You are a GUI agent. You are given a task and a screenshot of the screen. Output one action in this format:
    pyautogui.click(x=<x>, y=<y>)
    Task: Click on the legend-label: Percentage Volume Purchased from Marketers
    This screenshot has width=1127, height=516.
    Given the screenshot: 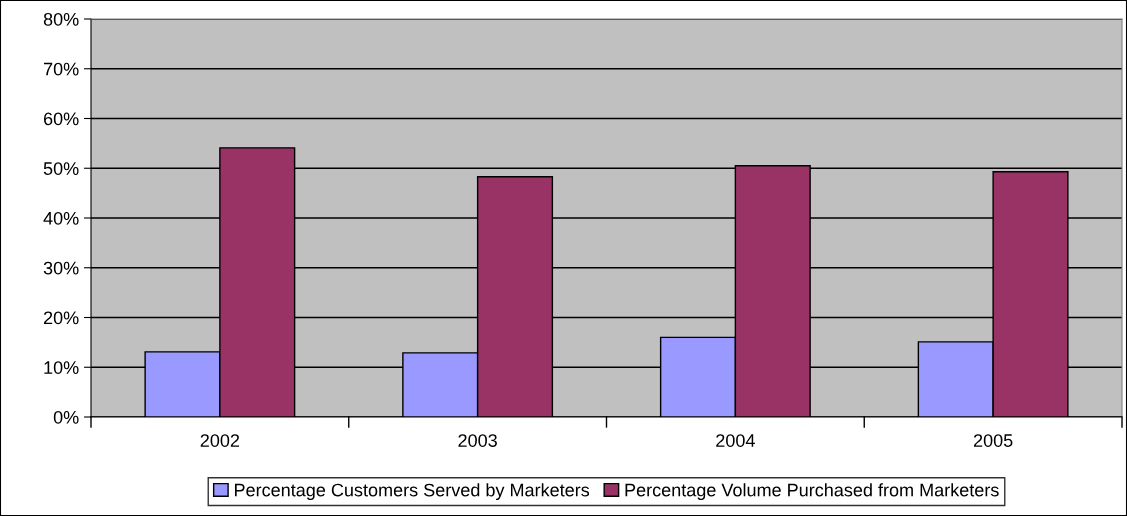 What is the action you would take?
    pyautogui.click(x=812, y=492)
    